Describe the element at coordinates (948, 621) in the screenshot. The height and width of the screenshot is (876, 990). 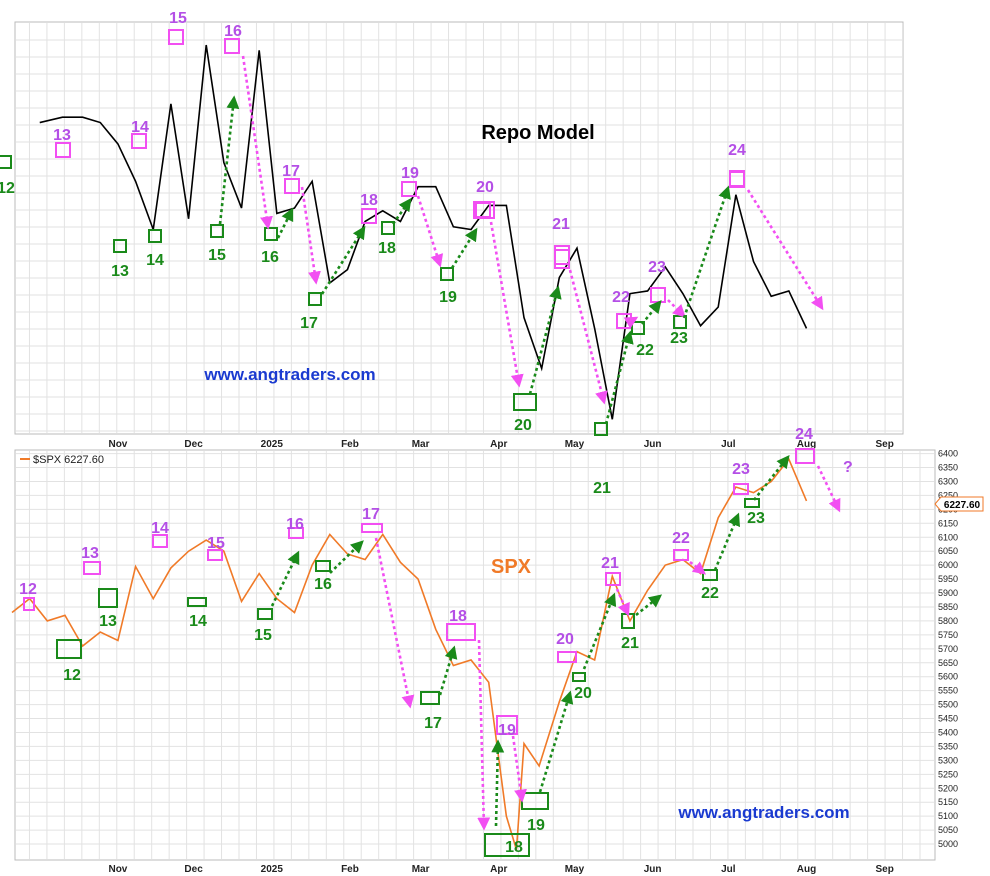
I see `y-tick-label: 5800` at that location.